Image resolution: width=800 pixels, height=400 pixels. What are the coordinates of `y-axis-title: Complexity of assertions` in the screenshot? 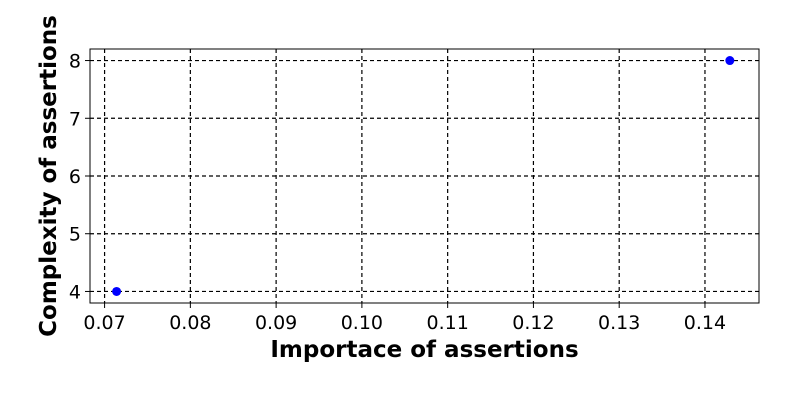 It's located at (49, 176).